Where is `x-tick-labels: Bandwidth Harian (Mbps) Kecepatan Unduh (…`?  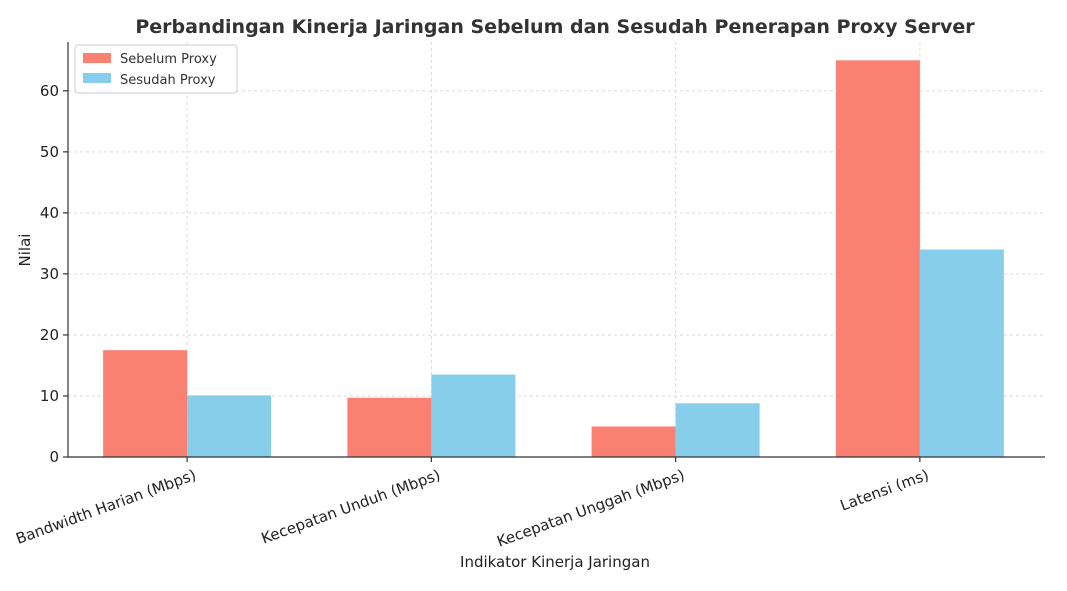 x-tick-labels: Bandwidth Harian (Mbps) Kecepatan Unduh (… is located at coordinates (472, 504).